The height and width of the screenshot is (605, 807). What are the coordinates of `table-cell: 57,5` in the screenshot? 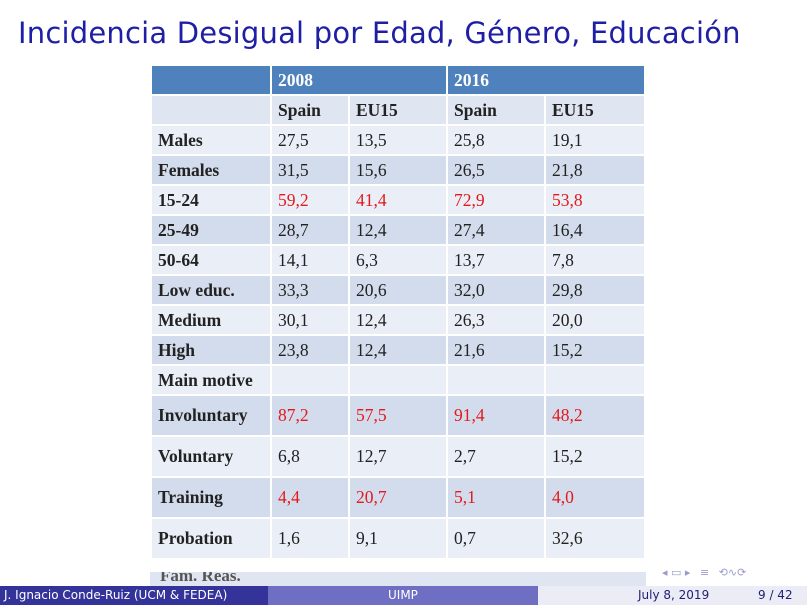 It's located at (398, 416).